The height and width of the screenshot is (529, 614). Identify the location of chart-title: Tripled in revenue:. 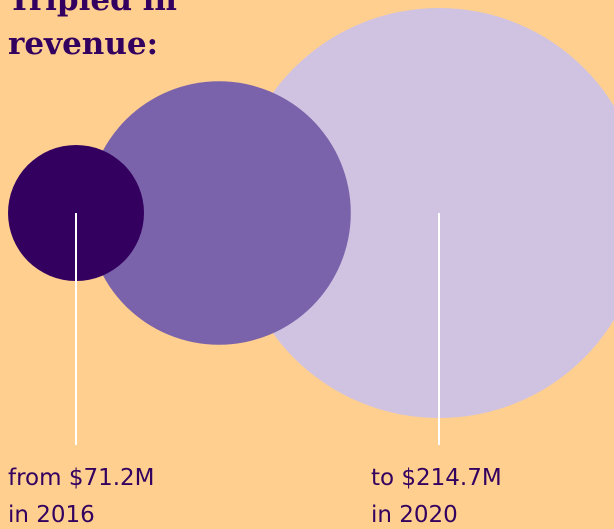
(92, 31).